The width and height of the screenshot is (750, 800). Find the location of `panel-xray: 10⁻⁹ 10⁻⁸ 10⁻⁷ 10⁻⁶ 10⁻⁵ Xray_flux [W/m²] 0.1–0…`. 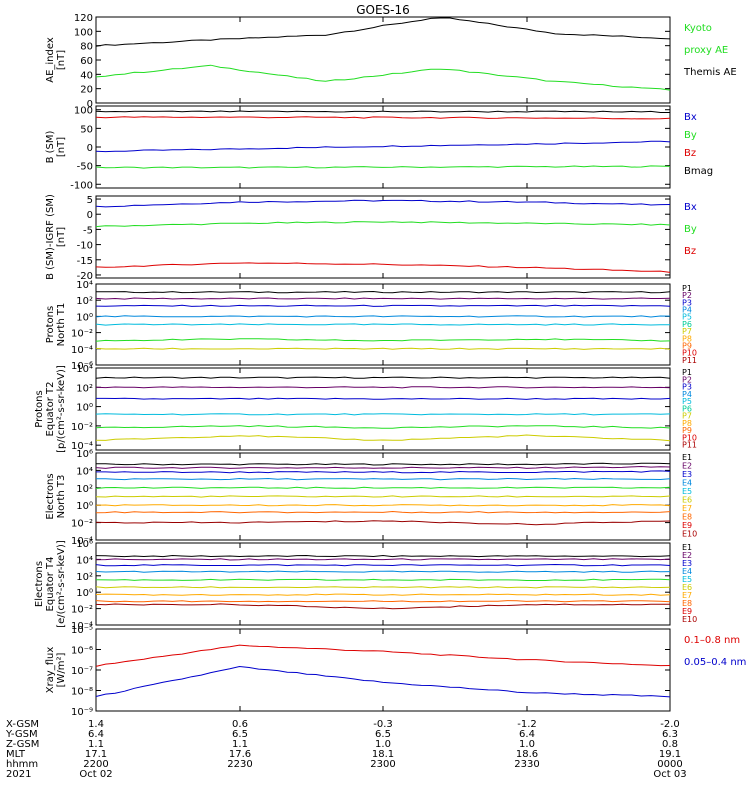

panel-xray: 10⁻⁹ 10⁻⁸ 10⁻⁷ 10⁻⁶ 10⁻⁵ Xray_flux [W/m²] 0.1–0… is located at coordinates (395, 671).